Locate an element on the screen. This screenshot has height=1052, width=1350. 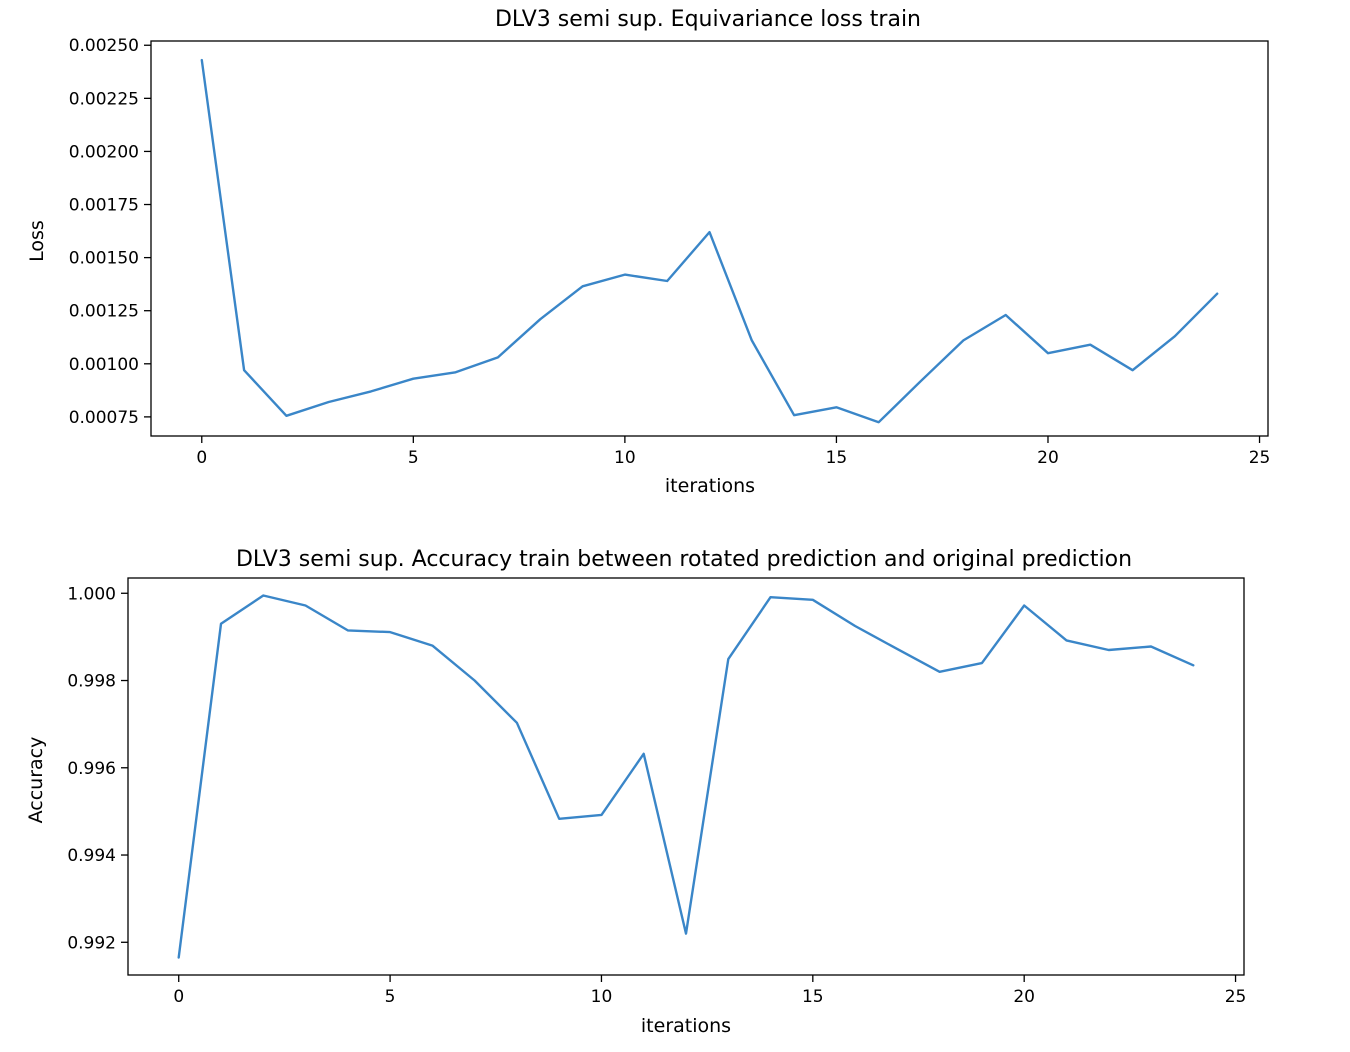
loss-x-tick-label: 25 is located at coordinates (1260, 458).